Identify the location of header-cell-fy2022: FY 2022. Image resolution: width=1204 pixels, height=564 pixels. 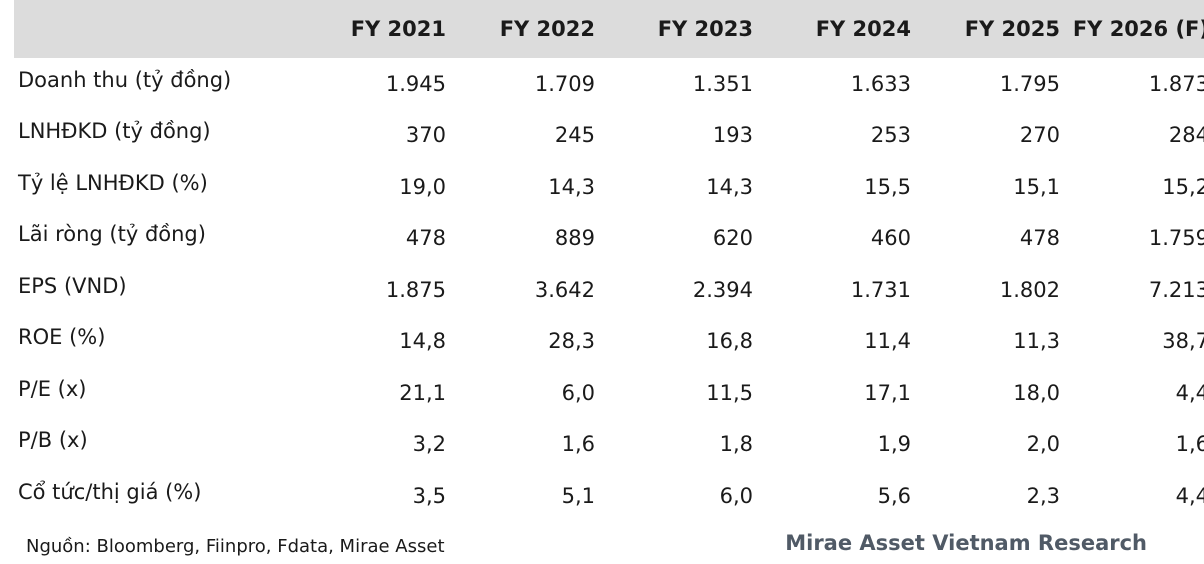
(547, 29).